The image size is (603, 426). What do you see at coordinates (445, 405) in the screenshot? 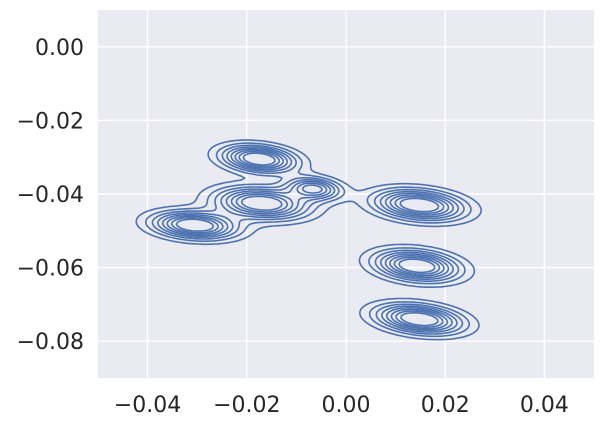
I see `x-tick-label: 0.02` at bounding box center [445, 405].